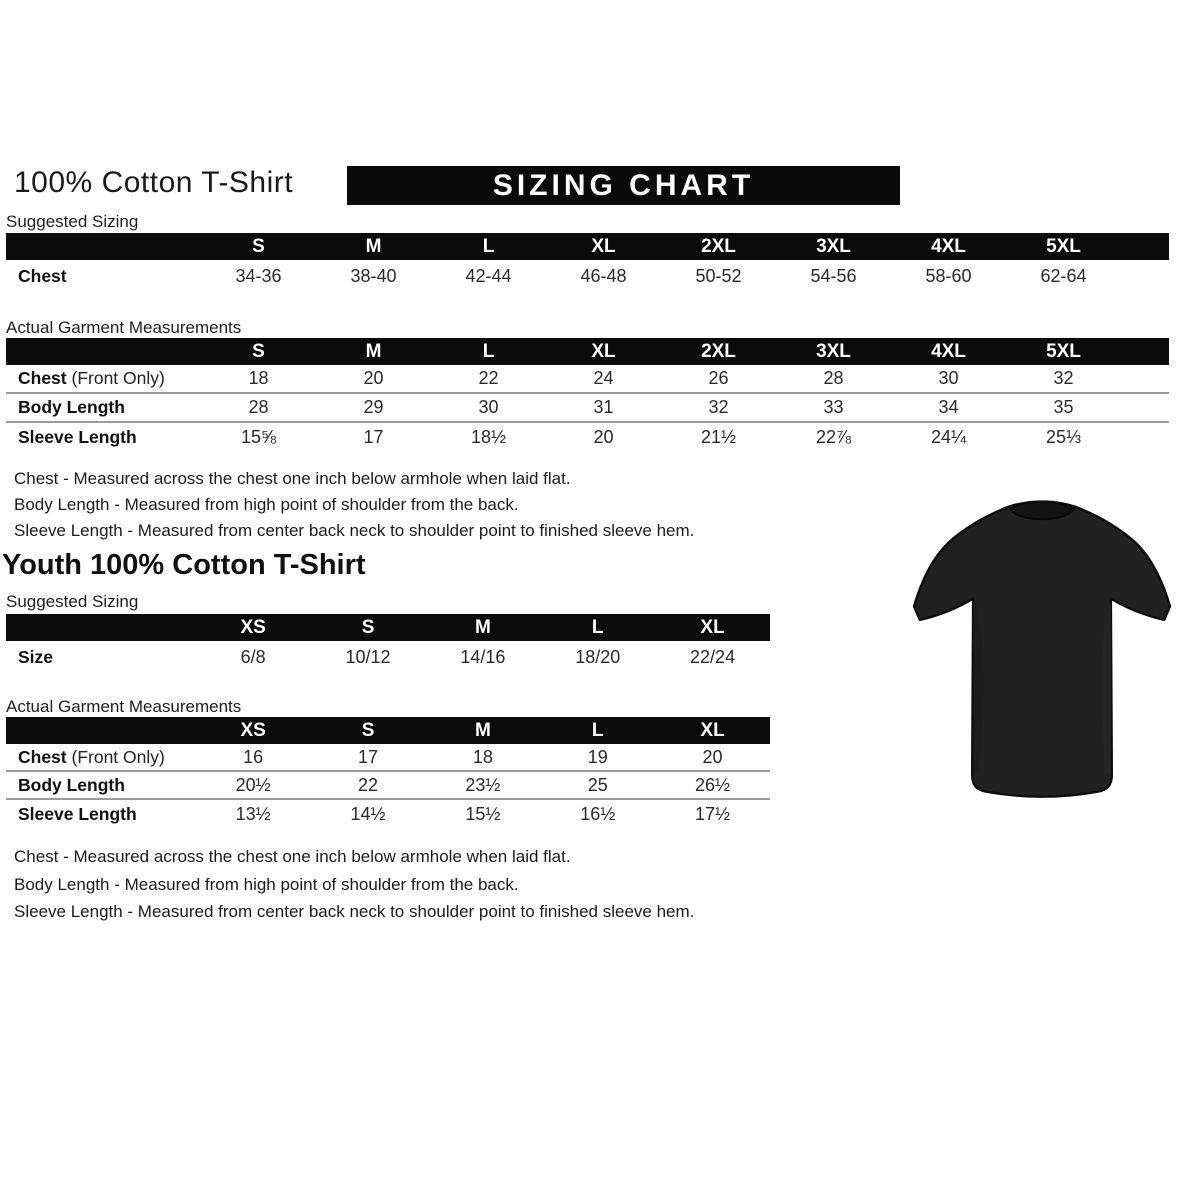 This screenshot has width=1200, height=1200. I want to click on data-cell: 15⅝, so click(258, 437).